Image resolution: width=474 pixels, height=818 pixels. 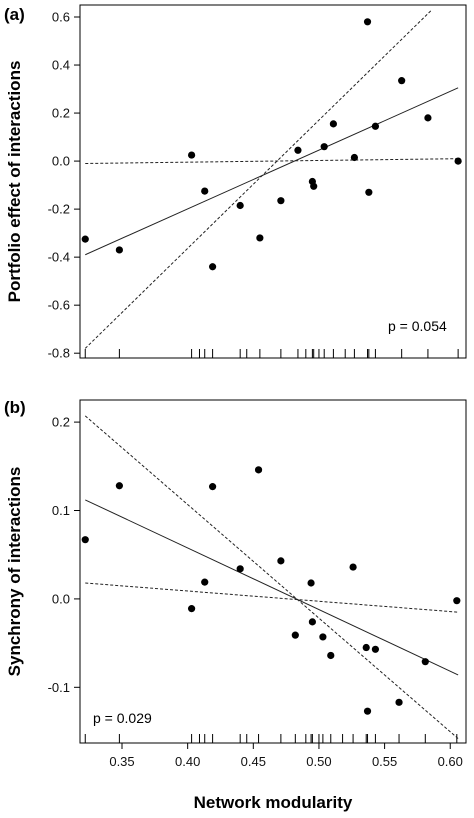 I want to click on p-value-annotation: p = 0.054, so click(x=417, y=326).